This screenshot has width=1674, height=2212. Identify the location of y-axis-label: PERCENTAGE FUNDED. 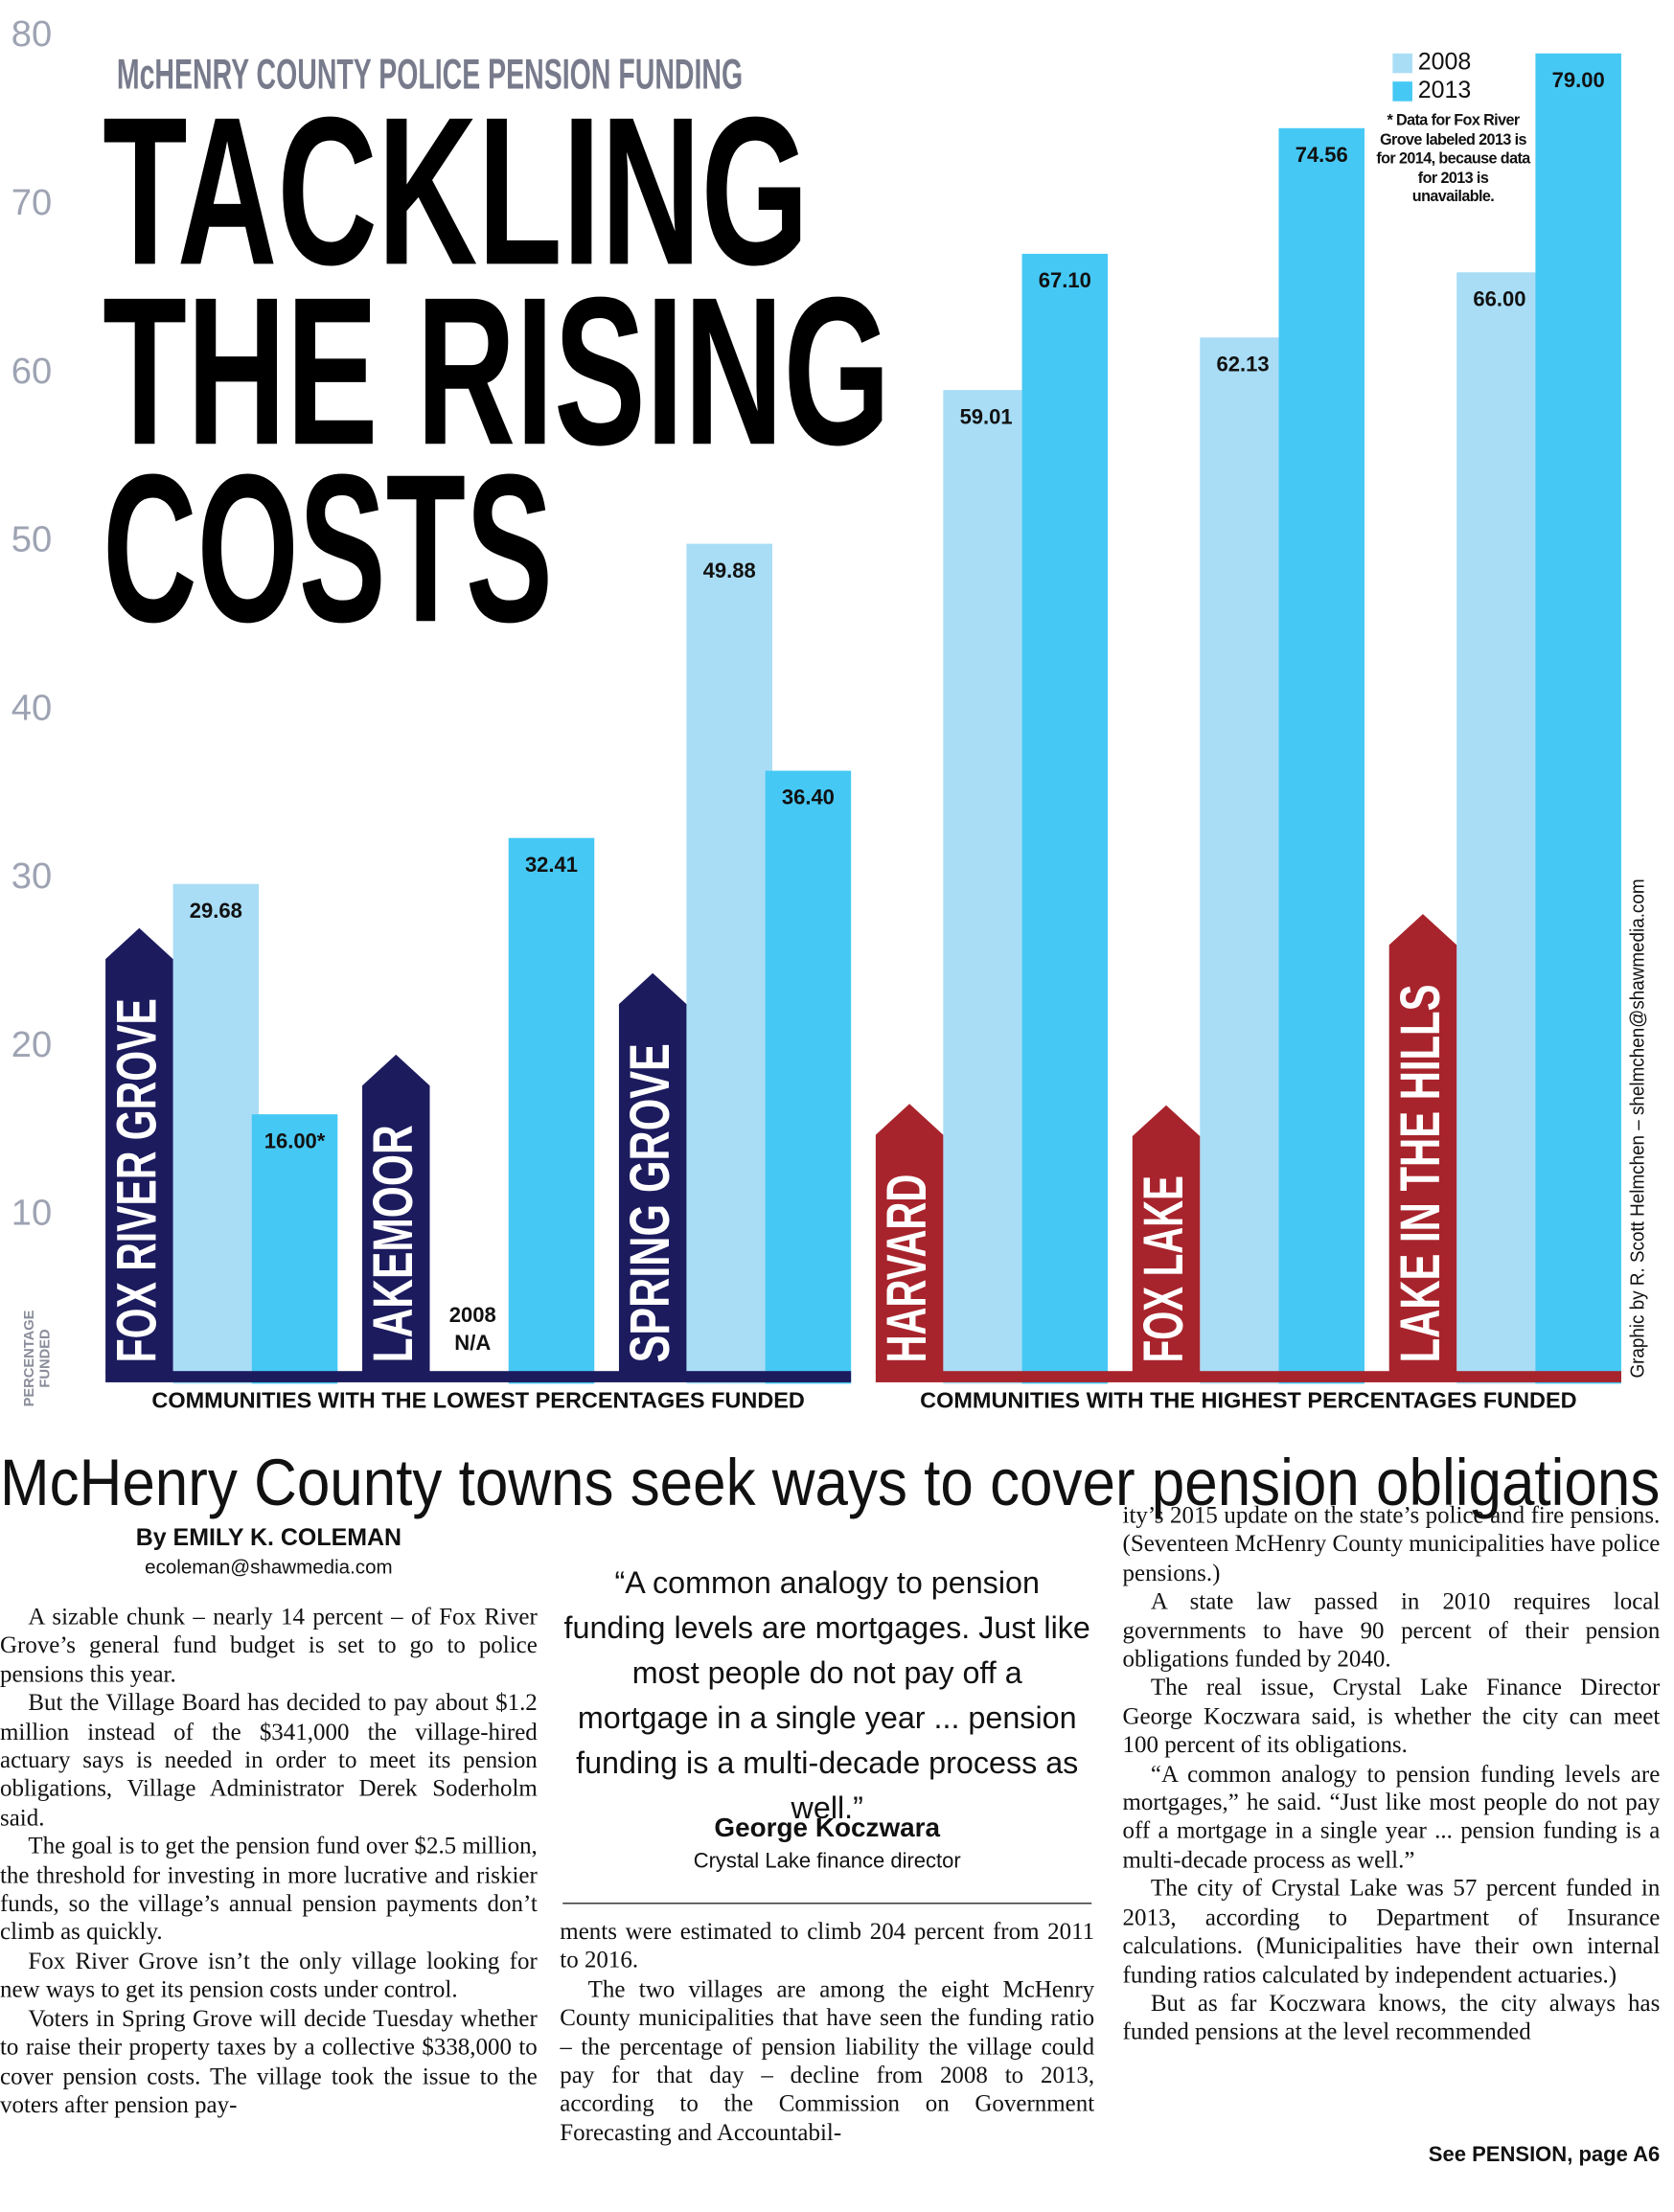
(38, 1358).